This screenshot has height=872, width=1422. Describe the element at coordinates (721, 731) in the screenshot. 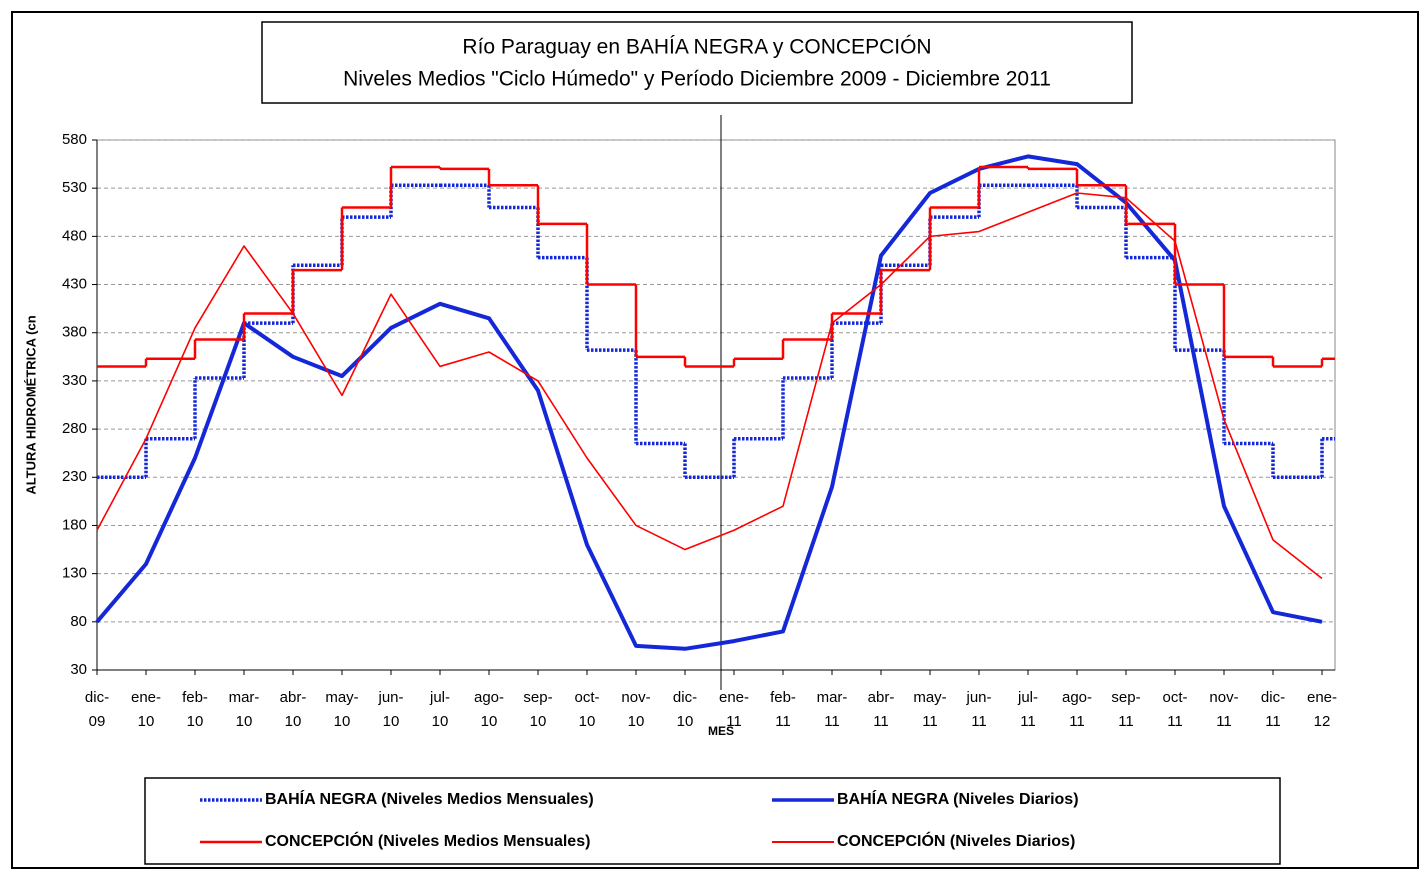

I see `x-axis-label: MES` at that location.